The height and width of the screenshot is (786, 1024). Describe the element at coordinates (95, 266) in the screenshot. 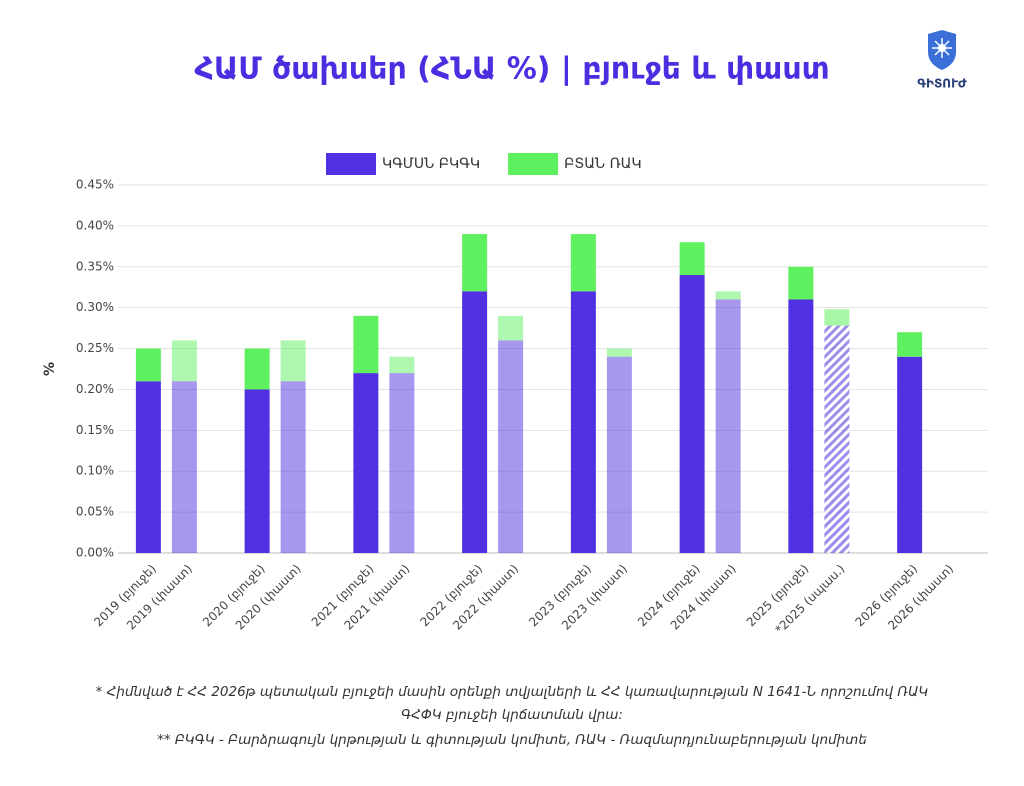

I see `y-tick-label: 0.35%` at that location.